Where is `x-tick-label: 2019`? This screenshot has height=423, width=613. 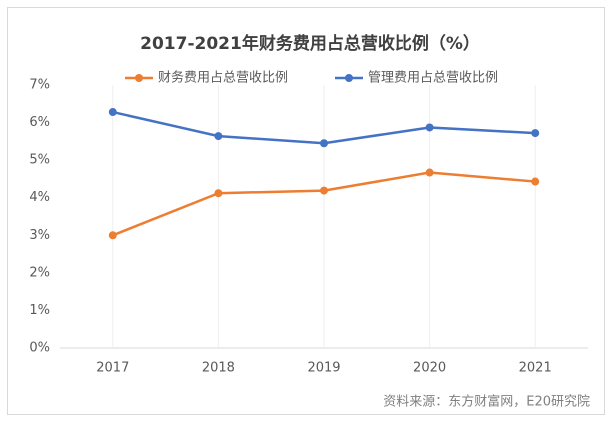
x-tick-label: 2019 is located at coordinates (323, 368).